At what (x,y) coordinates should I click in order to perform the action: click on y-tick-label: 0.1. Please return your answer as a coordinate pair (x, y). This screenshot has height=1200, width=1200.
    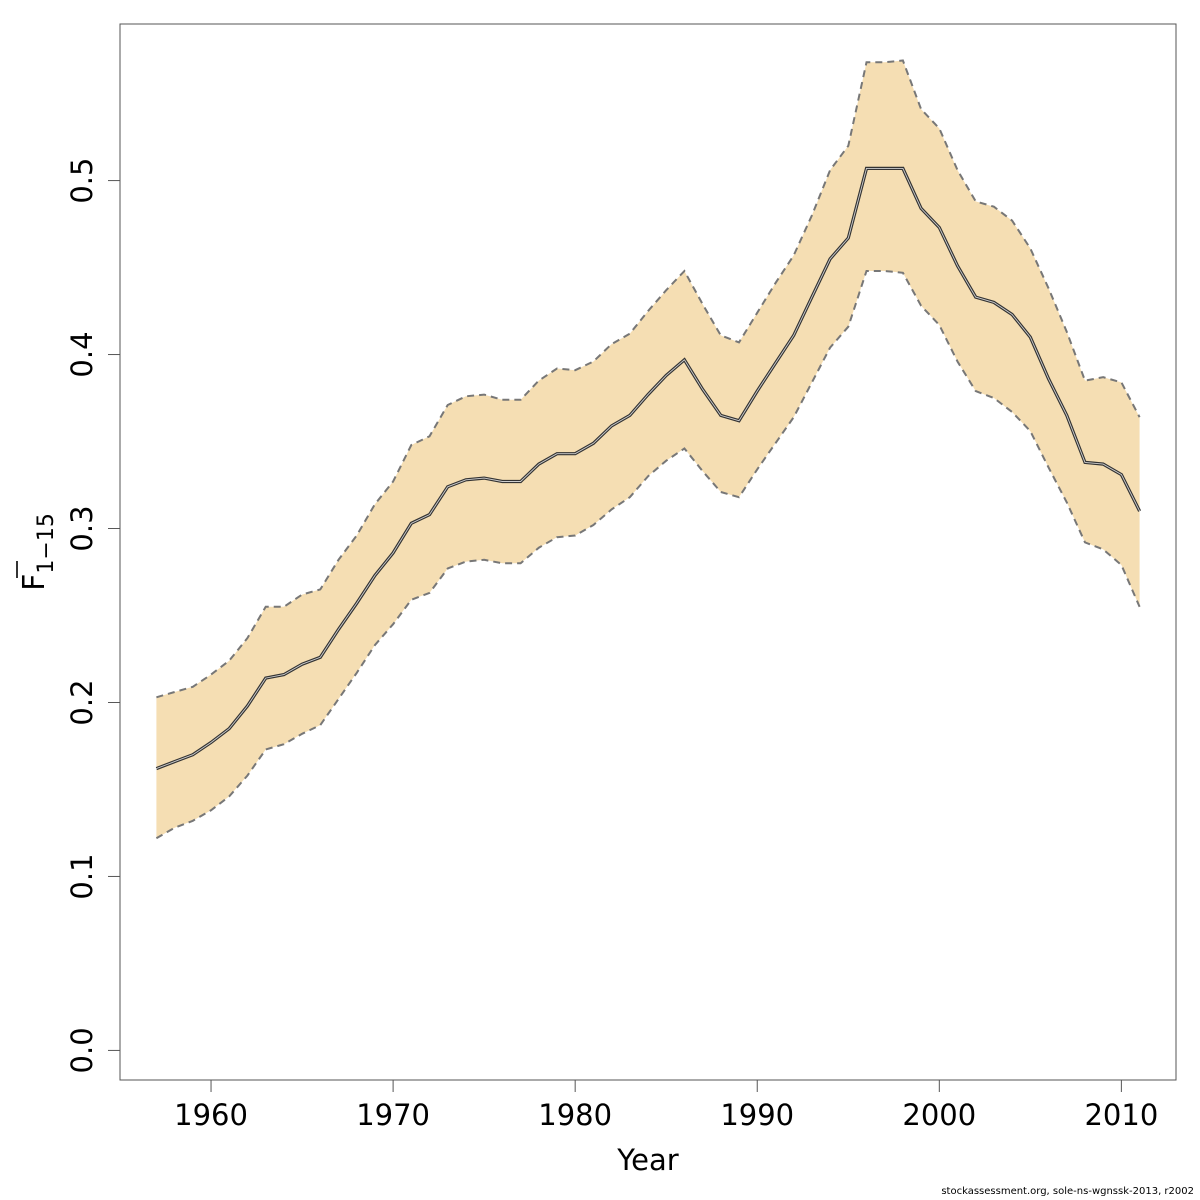
    Looking at the image, I should click on (82, 876).